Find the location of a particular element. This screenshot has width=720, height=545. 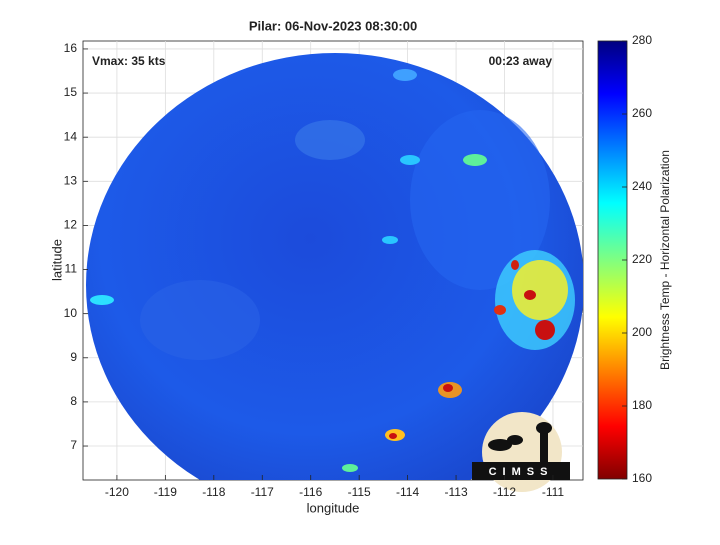

x-tick-label: -115 is located at coordinates (359, 492).